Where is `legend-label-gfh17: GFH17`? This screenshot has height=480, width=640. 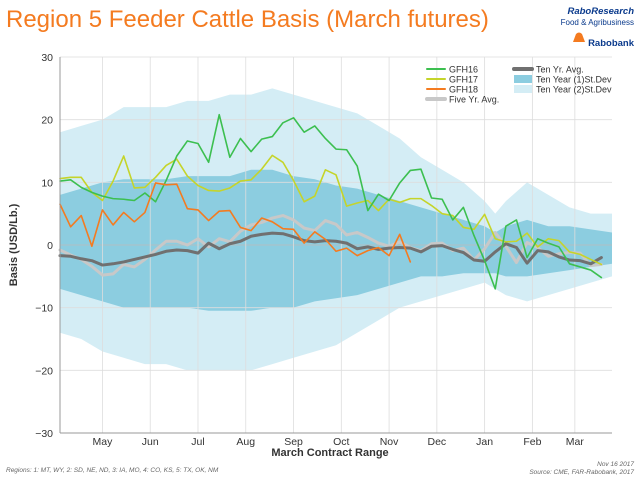 legend-label-gfh17: GFH17 is located at coordinates (463, 80).